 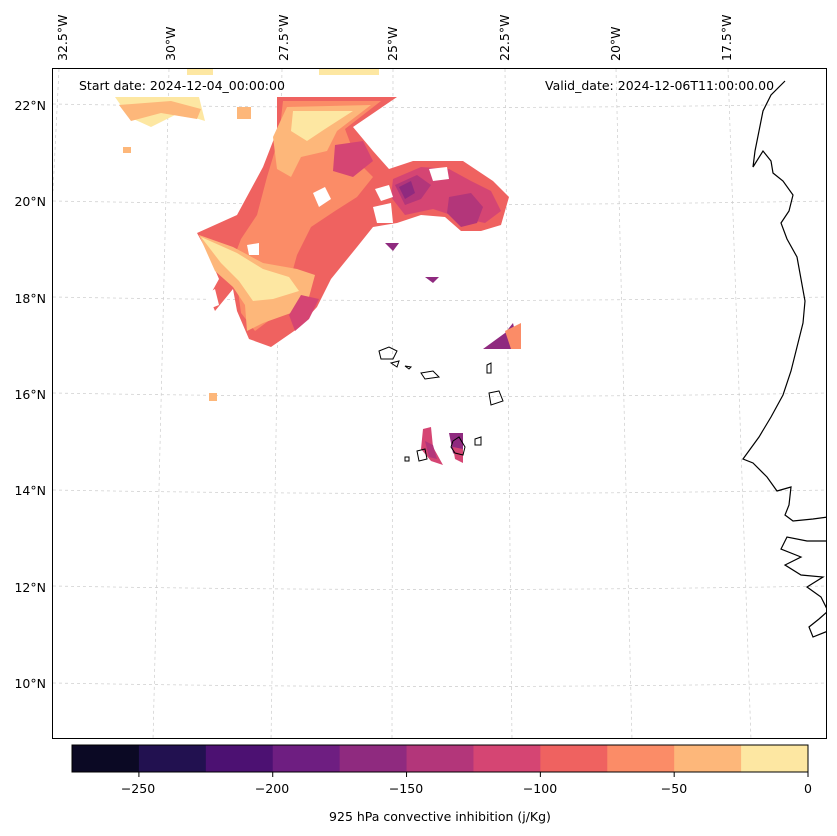 What do you see at coordinates (726, 37) in the screenshot?
I see `lon-label-17.5w: 17.5°W` at bounding box center [726, 37].